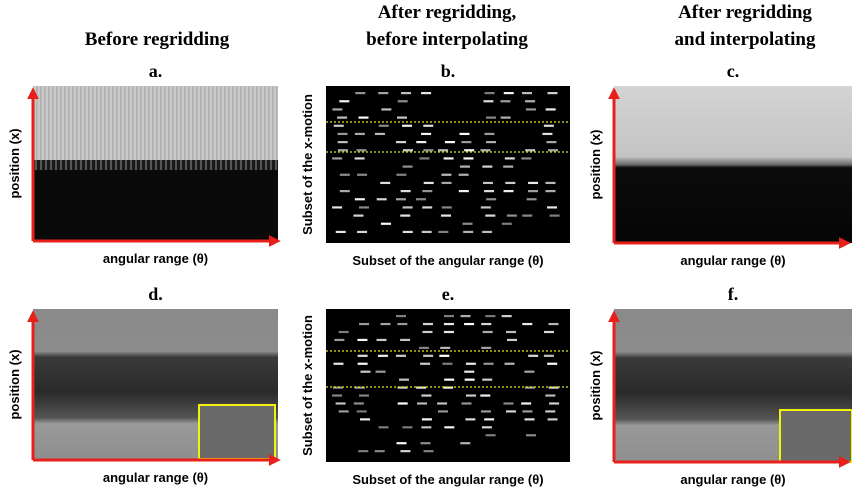  What do you see at coordinates (155, 294) in the screenshot?
I see `panel-label: d.` at bounding box center [155, 294].